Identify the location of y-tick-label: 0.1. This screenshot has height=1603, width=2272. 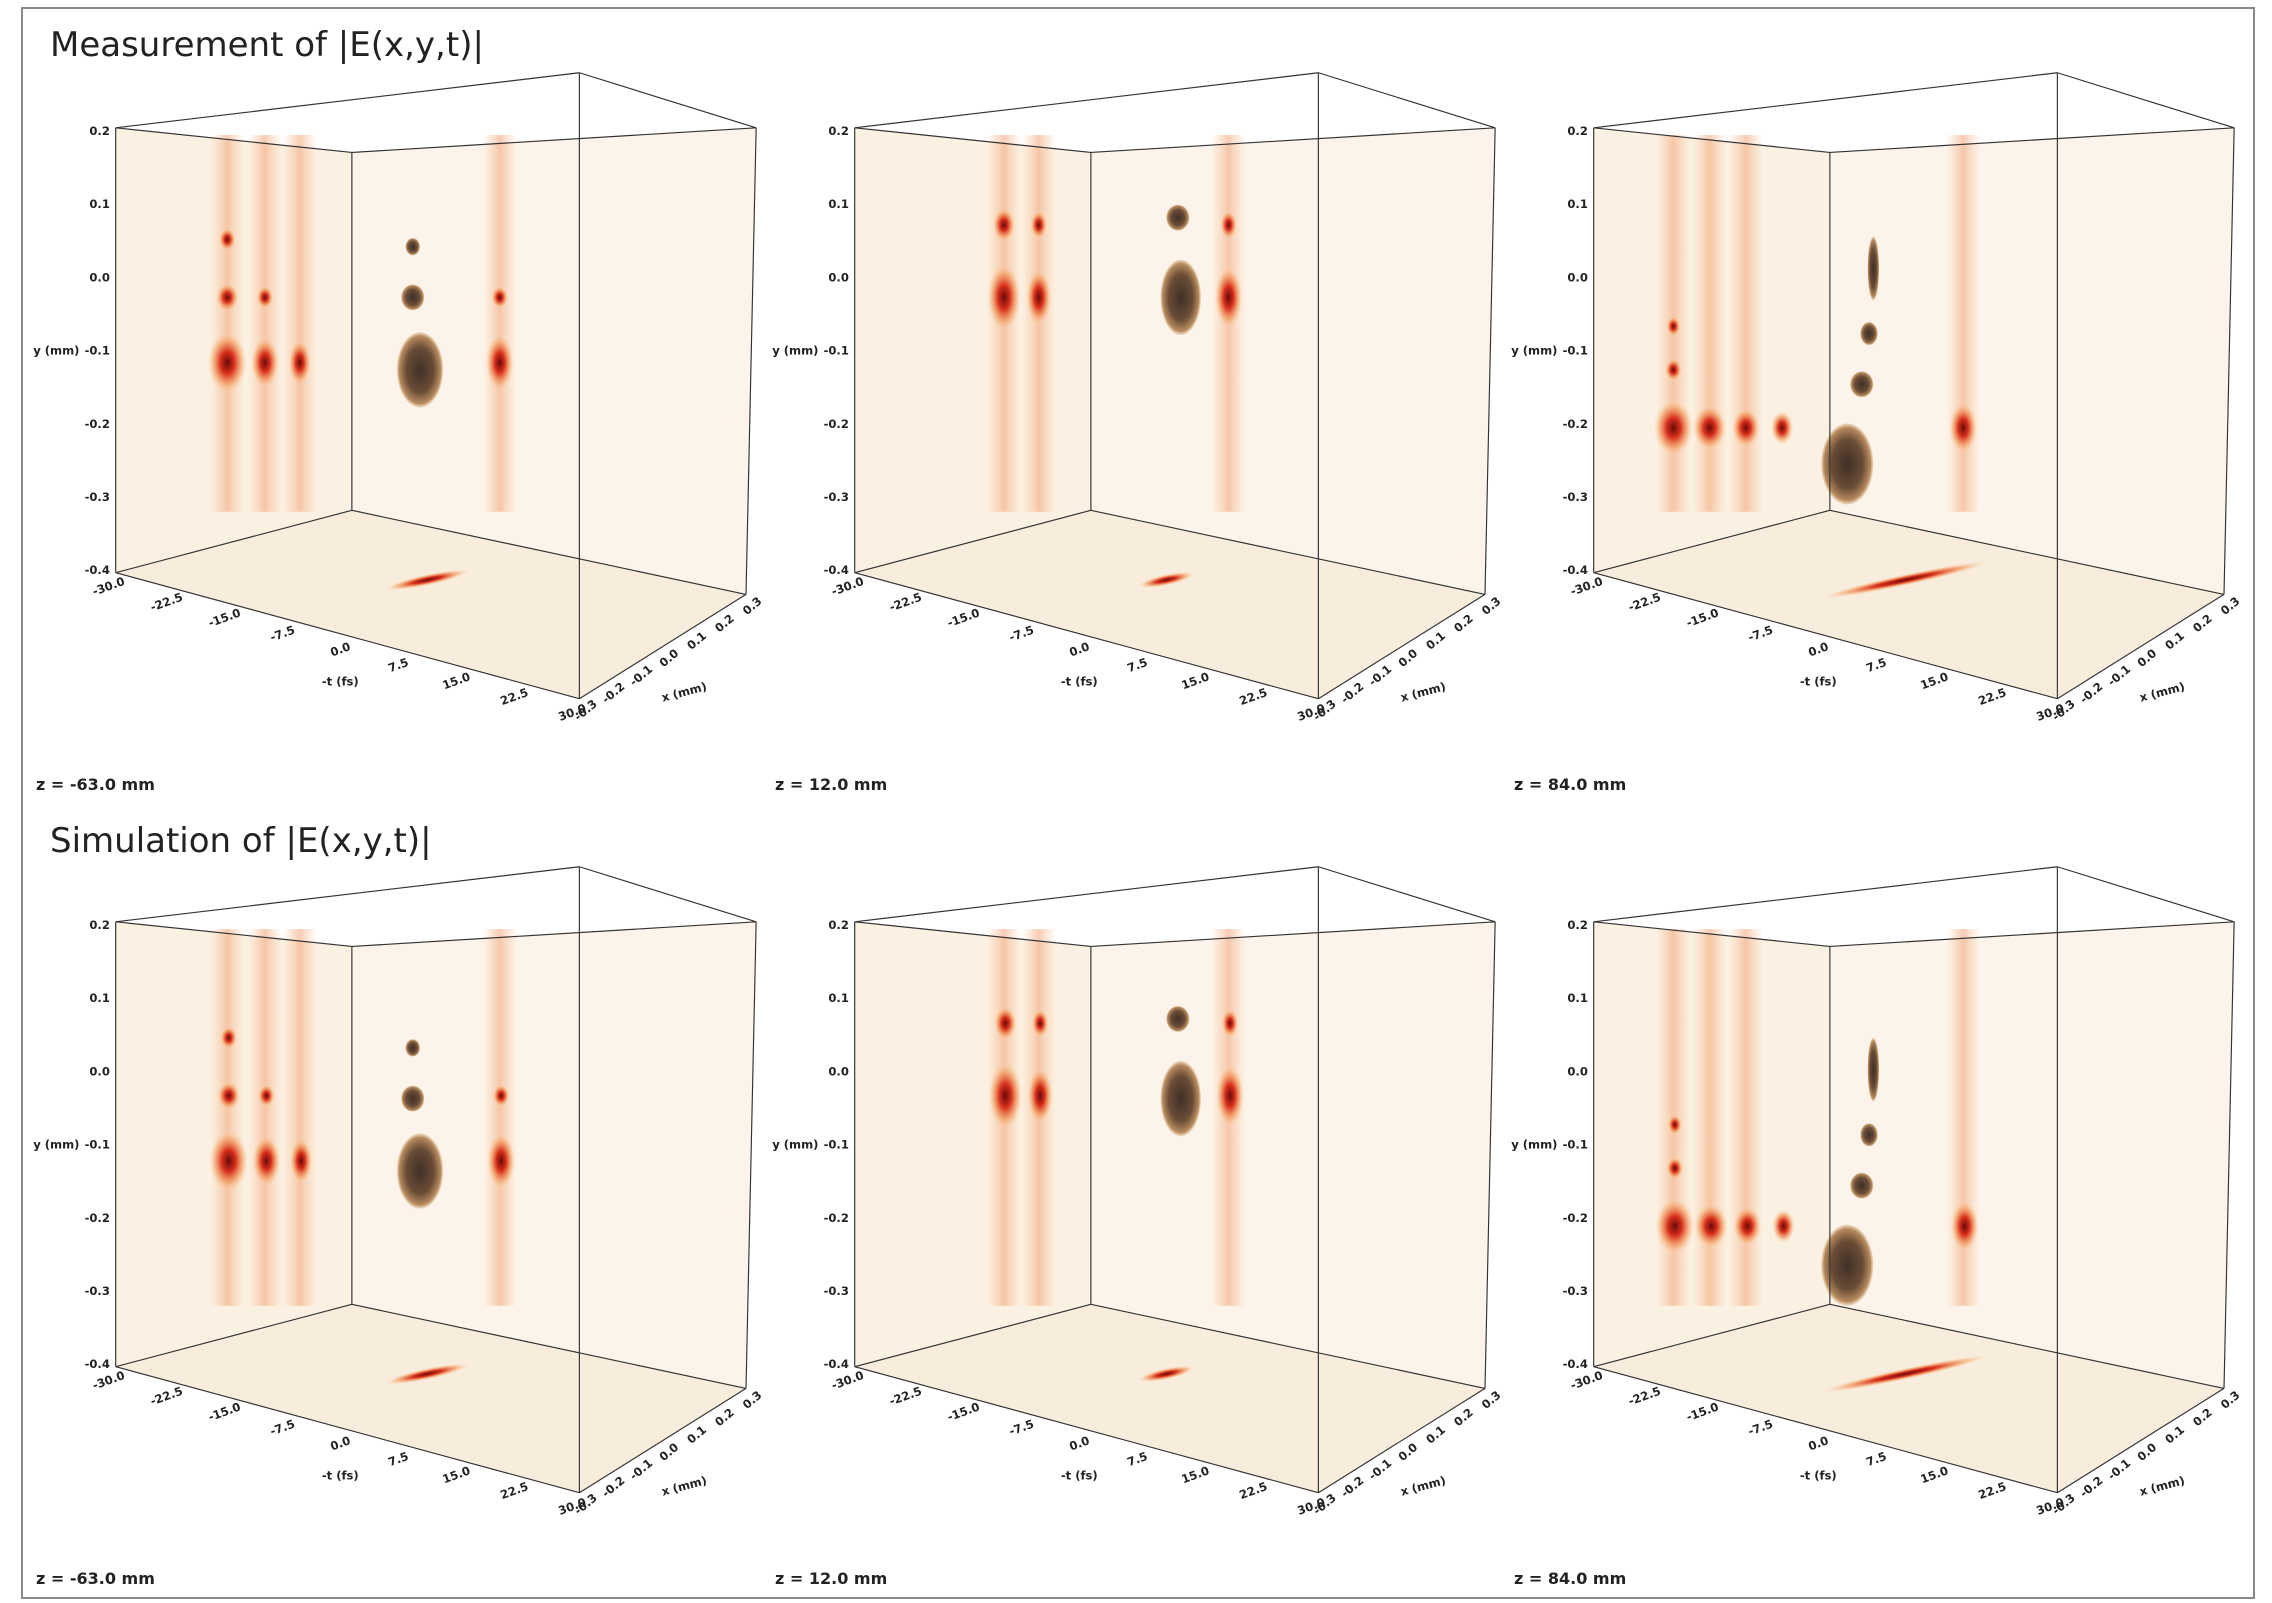
(838, 204).